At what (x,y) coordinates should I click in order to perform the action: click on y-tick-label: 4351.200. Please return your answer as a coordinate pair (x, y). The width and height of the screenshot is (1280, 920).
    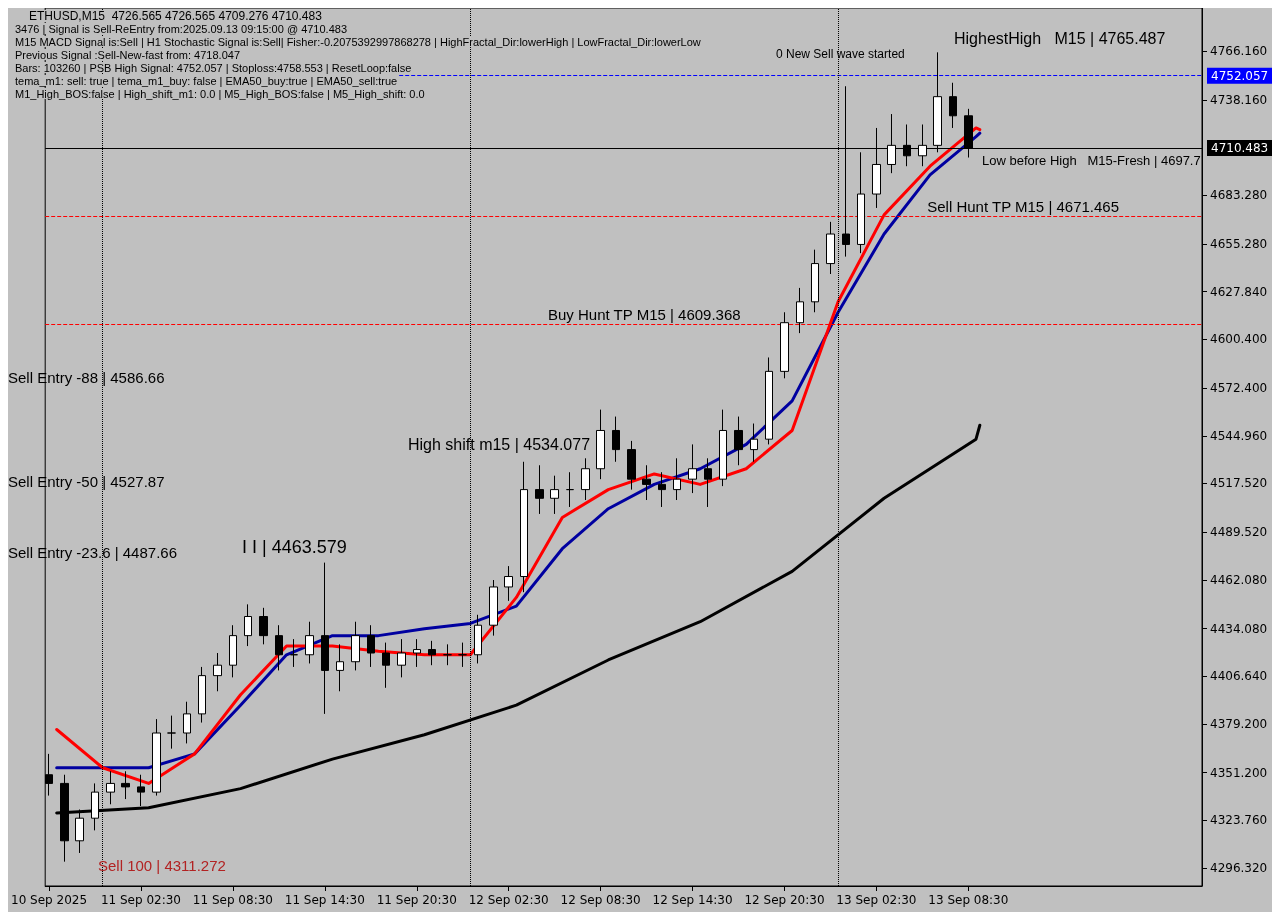
    Looking at the image, I should click on (1239, 772).